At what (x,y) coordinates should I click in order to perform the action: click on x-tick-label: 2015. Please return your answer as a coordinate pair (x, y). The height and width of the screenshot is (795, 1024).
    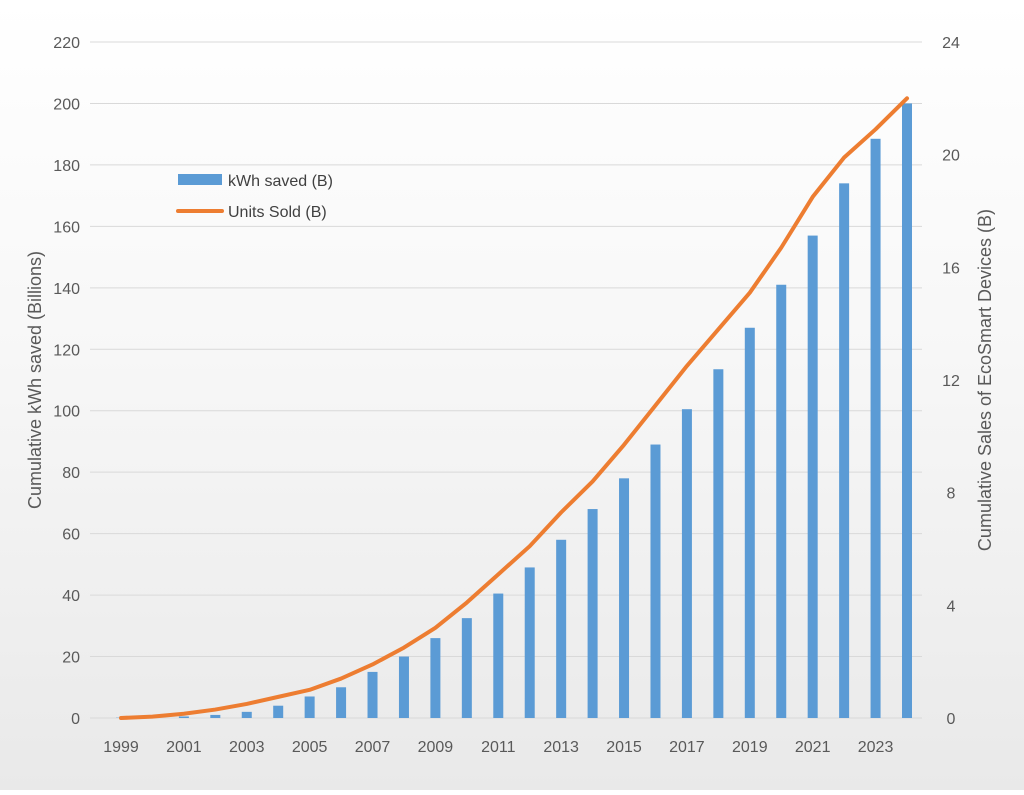
    Looking at the image, I should click on (624, 747).